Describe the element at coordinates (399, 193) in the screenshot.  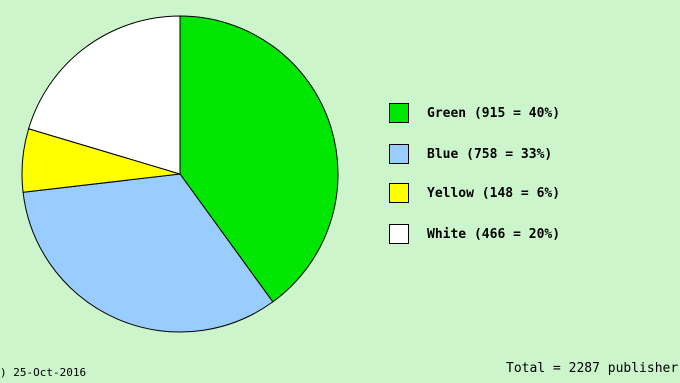
I see `legend-swatch-yellow` at that location.